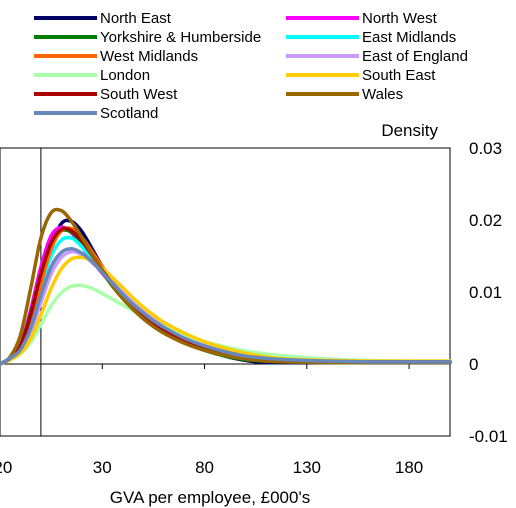  I want to click on legend-label: Wales, so click(382, 94).